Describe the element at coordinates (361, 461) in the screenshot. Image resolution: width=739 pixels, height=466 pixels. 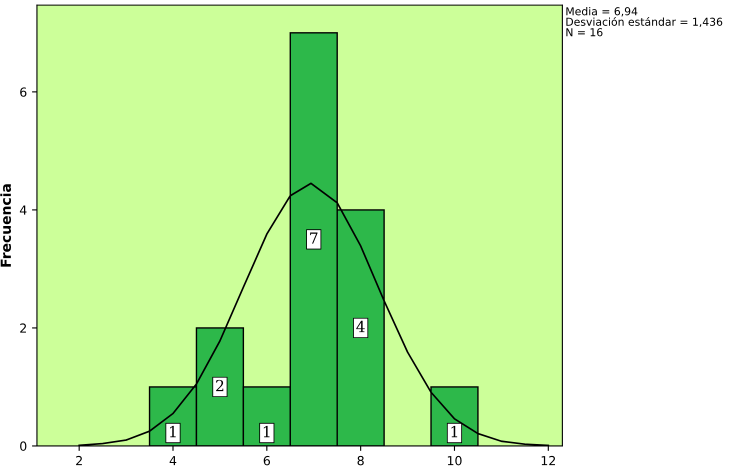
I see `x-tick-label: 8` at that location.